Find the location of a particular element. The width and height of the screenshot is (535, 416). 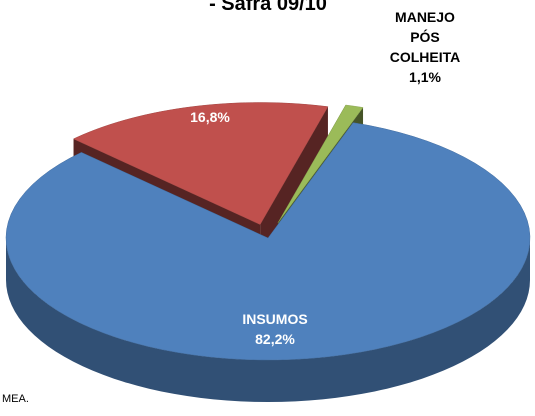

slice-label: MANEJO PÓS COLHEITA is located at coordinates (425, 37).